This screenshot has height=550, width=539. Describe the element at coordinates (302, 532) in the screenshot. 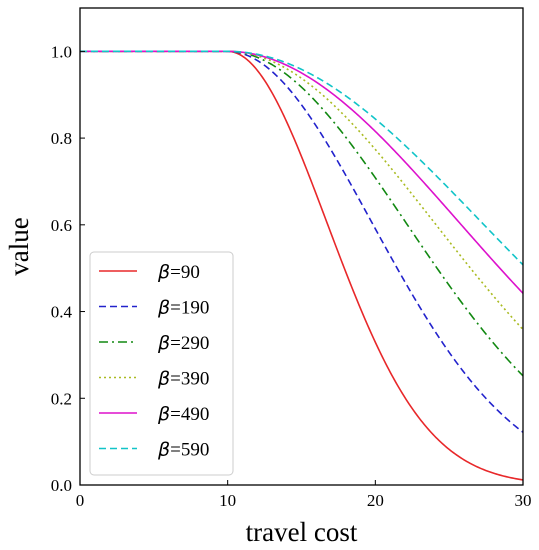

I see `x-axis-label: travel cost` at that location.